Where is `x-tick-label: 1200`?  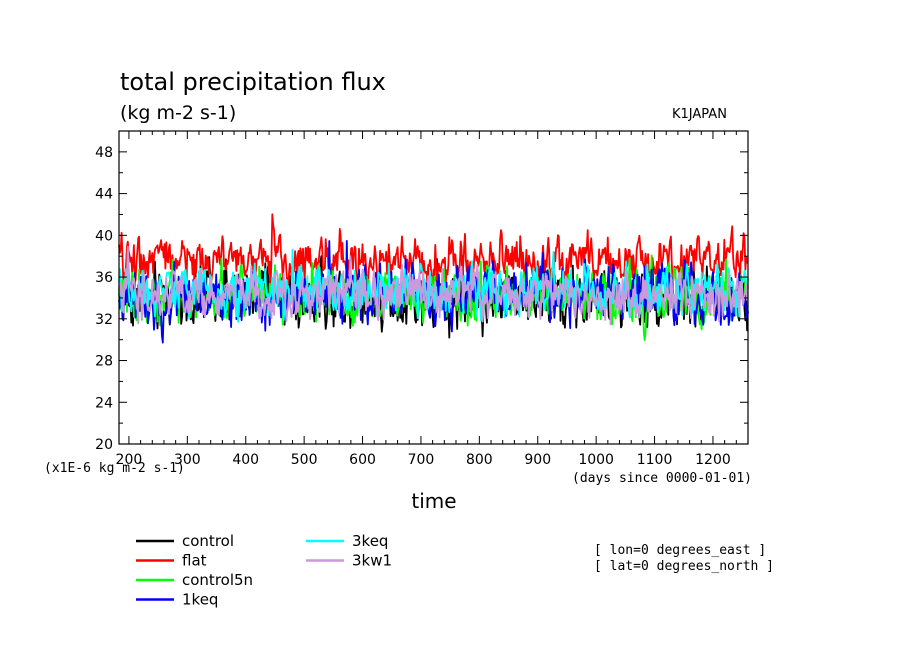 x-tick-label: 1200 is located at coordinates (713, 460).